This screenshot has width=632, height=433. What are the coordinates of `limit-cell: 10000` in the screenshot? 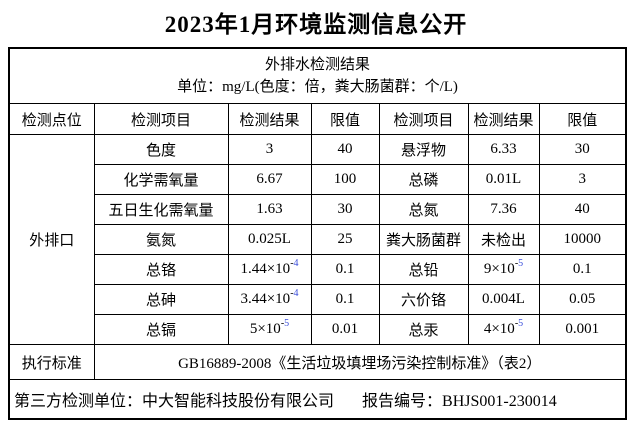 It's located at (582, 239).